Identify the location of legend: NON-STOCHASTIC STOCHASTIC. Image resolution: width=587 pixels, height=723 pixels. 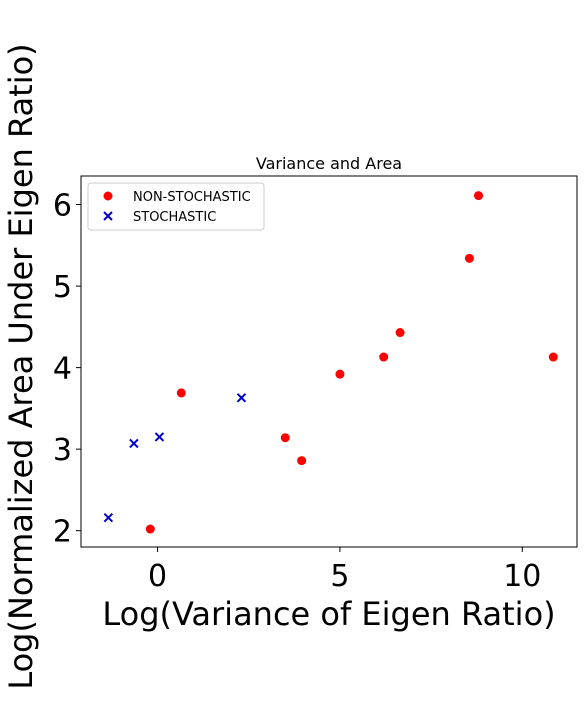
(176, 206).